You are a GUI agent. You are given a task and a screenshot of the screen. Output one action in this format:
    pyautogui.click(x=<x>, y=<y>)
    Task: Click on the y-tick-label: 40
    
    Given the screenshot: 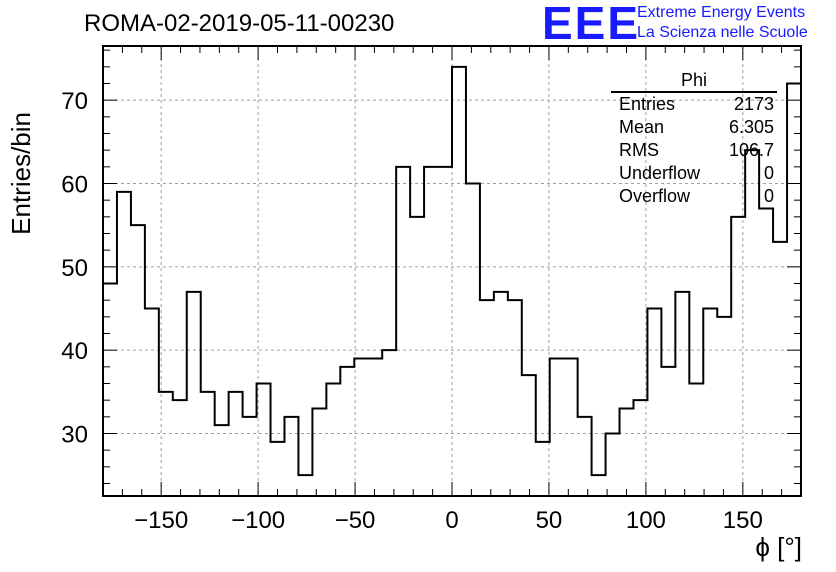 What is the action you would take?
    pyautogui.click(x=74, y=351)
    